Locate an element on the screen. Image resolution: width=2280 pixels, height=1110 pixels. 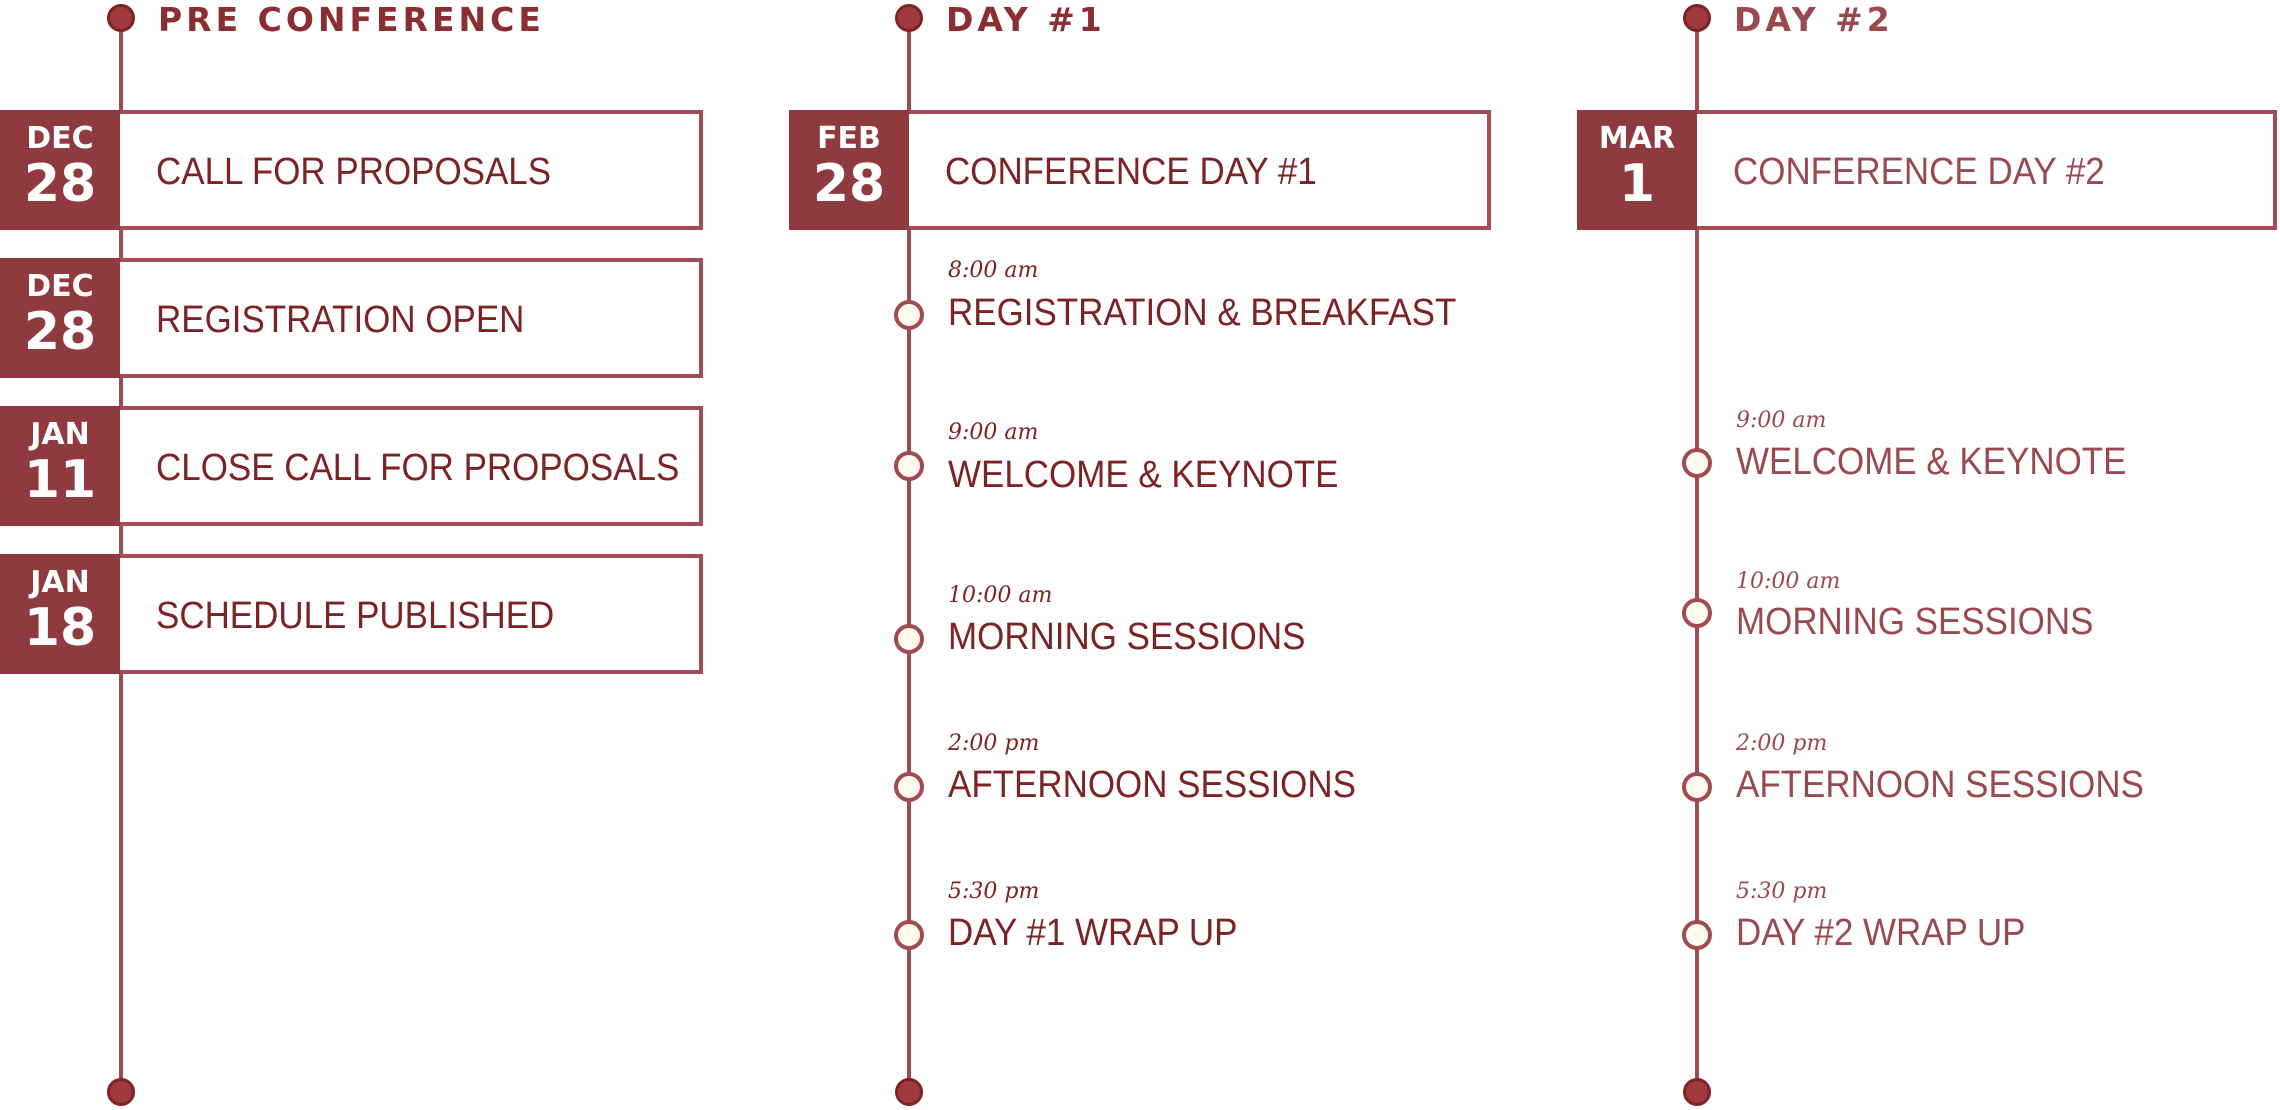
milestone-box: REGISTRATION OPEN is located at coordinates (411, 318).